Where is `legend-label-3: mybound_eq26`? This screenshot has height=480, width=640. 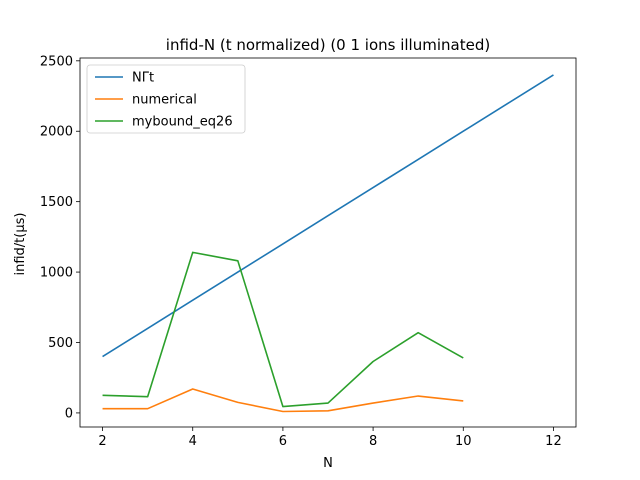 legend-label-3: mybound_eq26 is located at coordinates (182, 122).